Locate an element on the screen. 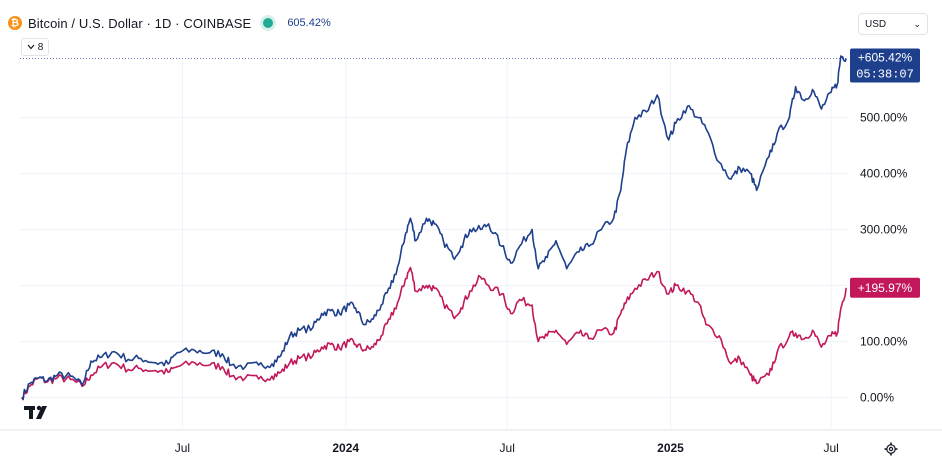  countdown-label: 05:38:07 is located at coordinates (885, 74).